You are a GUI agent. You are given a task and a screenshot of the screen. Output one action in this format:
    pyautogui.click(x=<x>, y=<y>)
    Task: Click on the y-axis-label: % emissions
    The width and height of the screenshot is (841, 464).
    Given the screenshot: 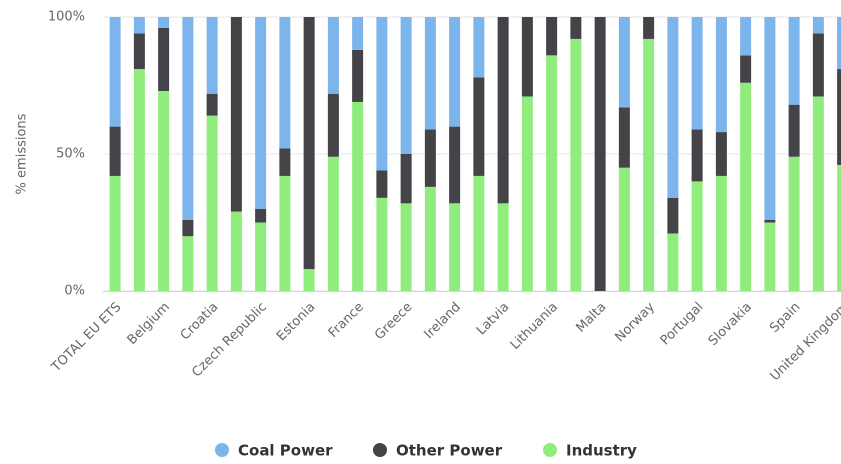 What is the action you would take?
    pyautogui.click(x=22, y=153)
    